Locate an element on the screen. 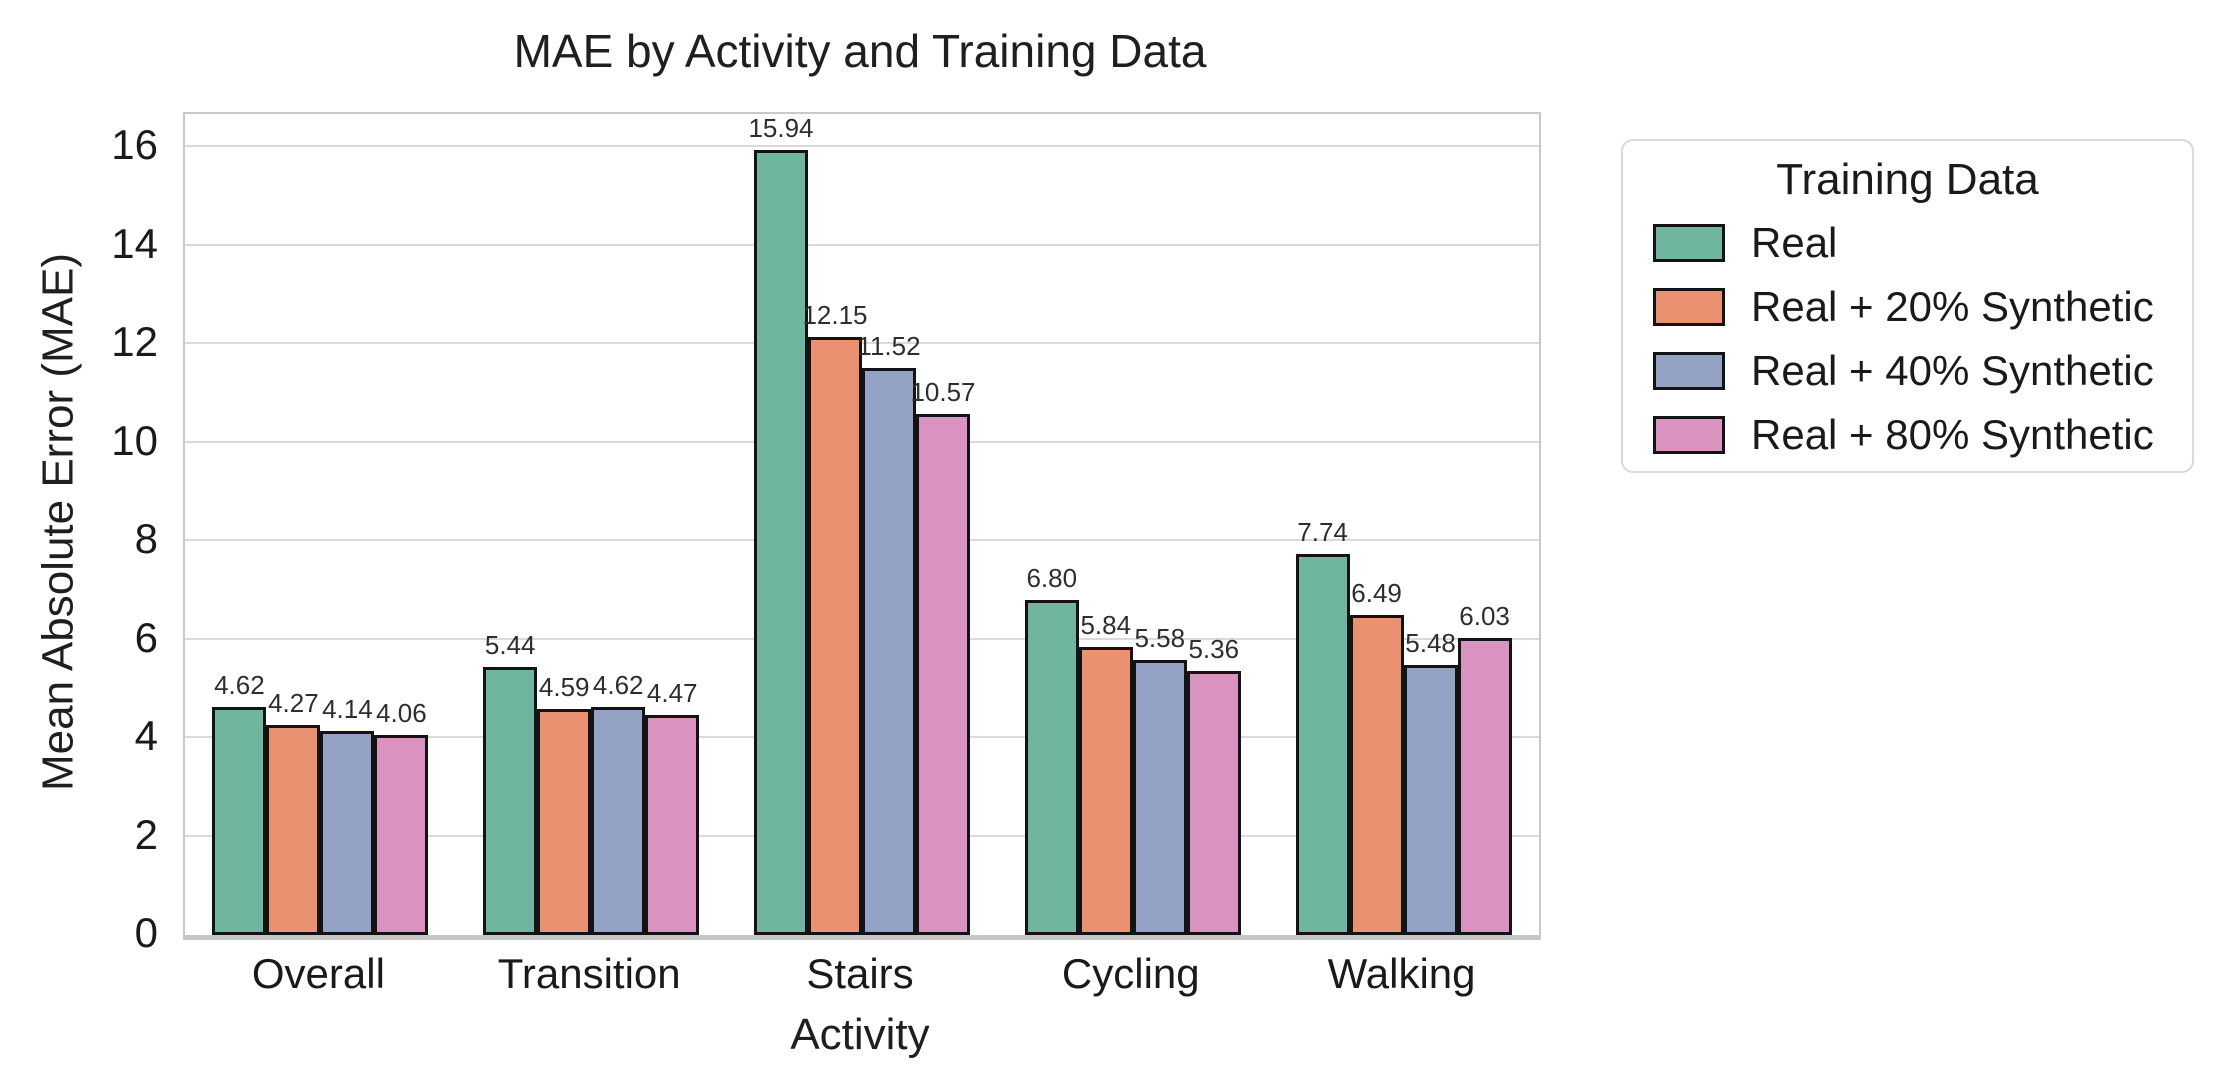  bar-value-label-cycling-real-20-synthetic: 5.84 is located at coordinates (1106, 625).